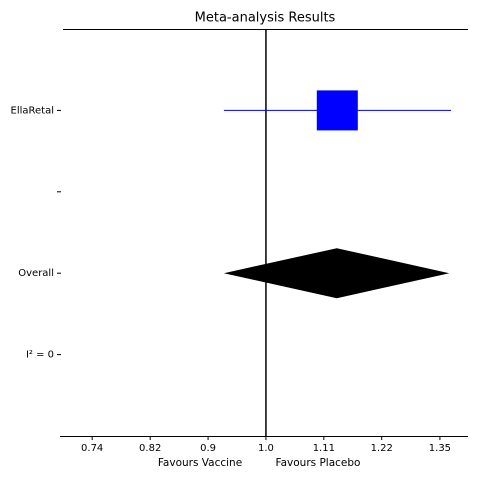  I want to click on x-label-left: Favours Vaccine, so click(200, 463).